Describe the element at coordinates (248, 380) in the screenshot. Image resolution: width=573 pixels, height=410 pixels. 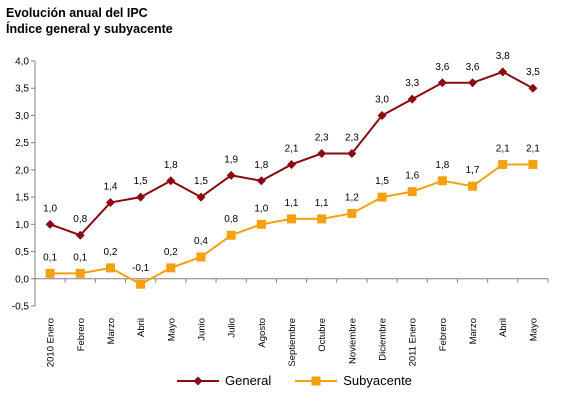
I see `legend-label-general: General` at that location.